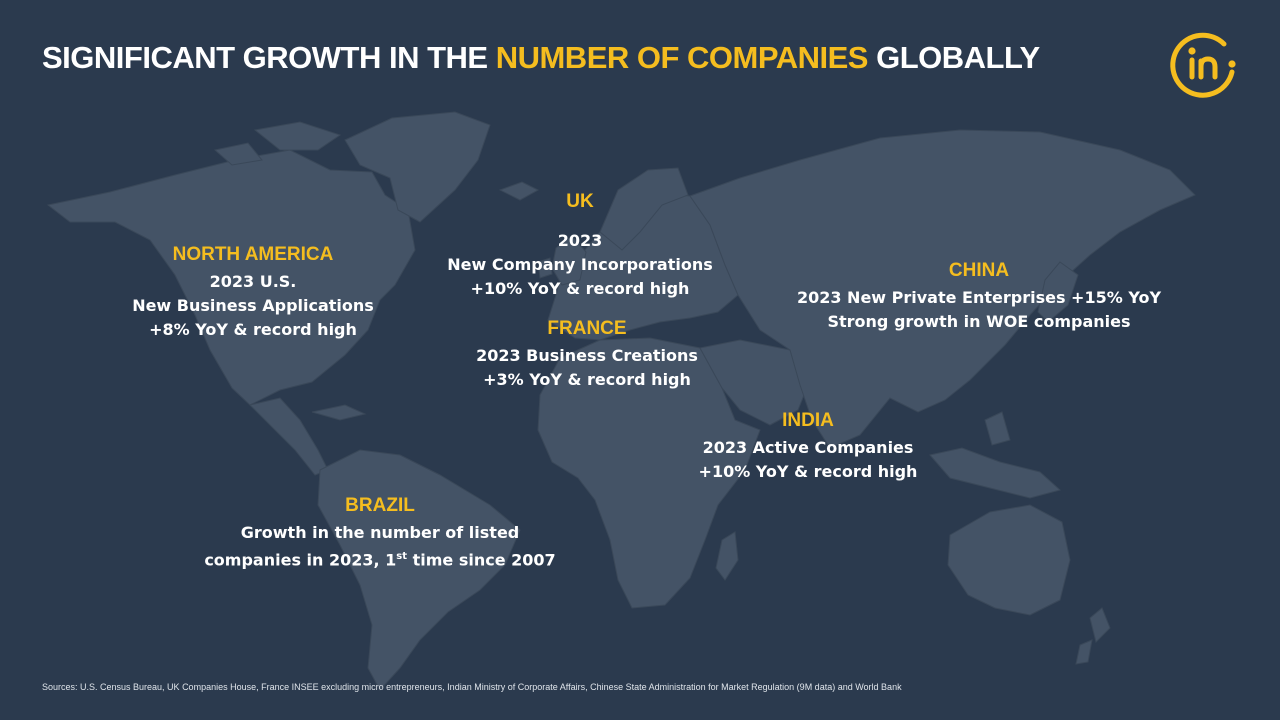  Describe the element at coordinates (339, 412) in the screenshot. I see `map-caribbean` at that location.